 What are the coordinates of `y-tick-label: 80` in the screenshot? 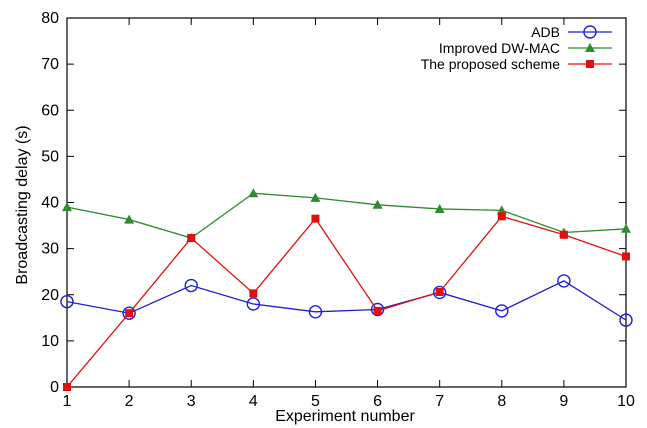 It's located at (50, 18).